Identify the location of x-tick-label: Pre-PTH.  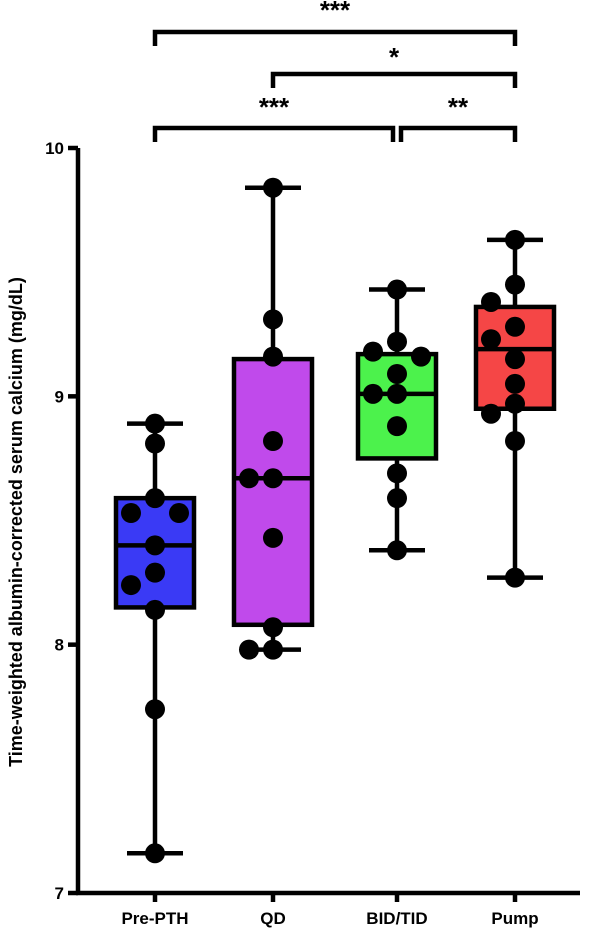
(154, 918).